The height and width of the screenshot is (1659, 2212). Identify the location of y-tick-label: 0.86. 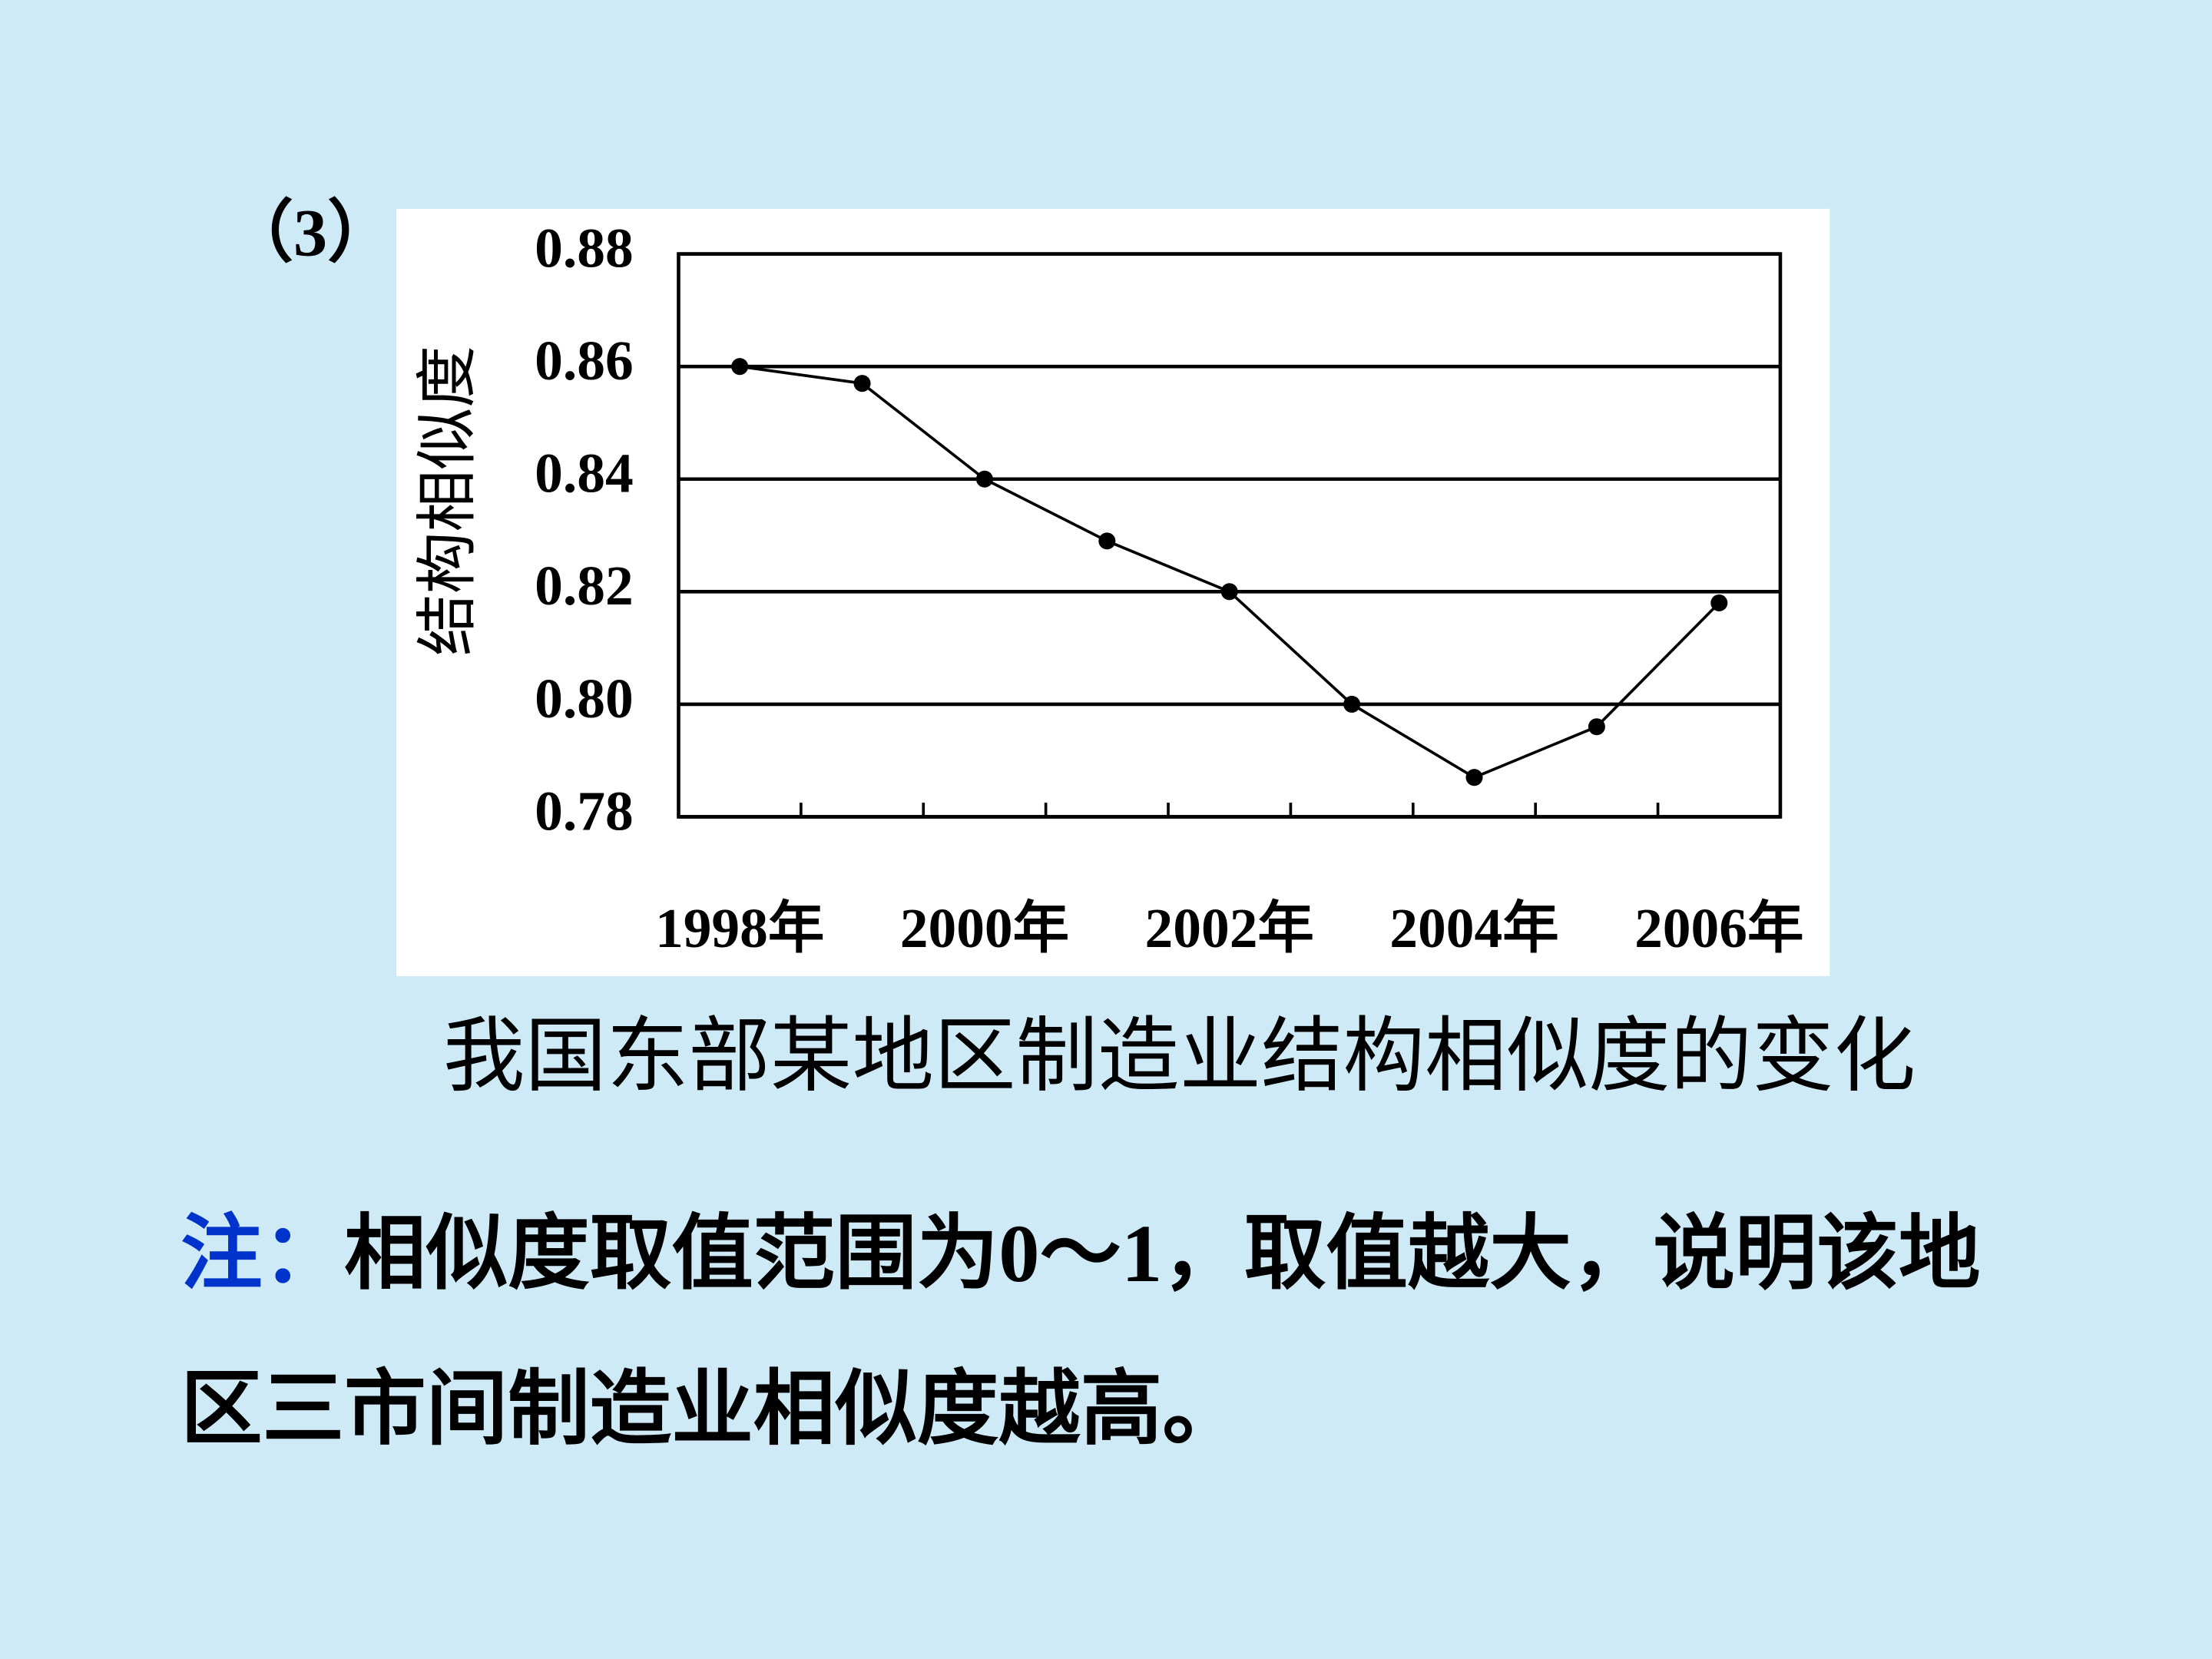
(584, 361).